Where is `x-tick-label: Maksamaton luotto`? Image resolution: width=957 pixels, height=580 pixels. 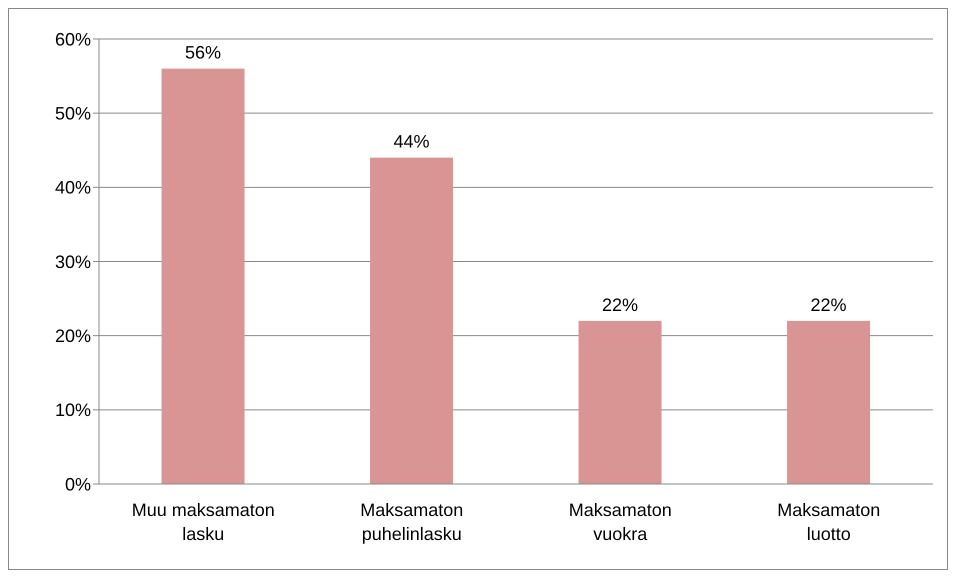
x-tick-label: Maksamaton luotto is located at coordinates (828, 522).